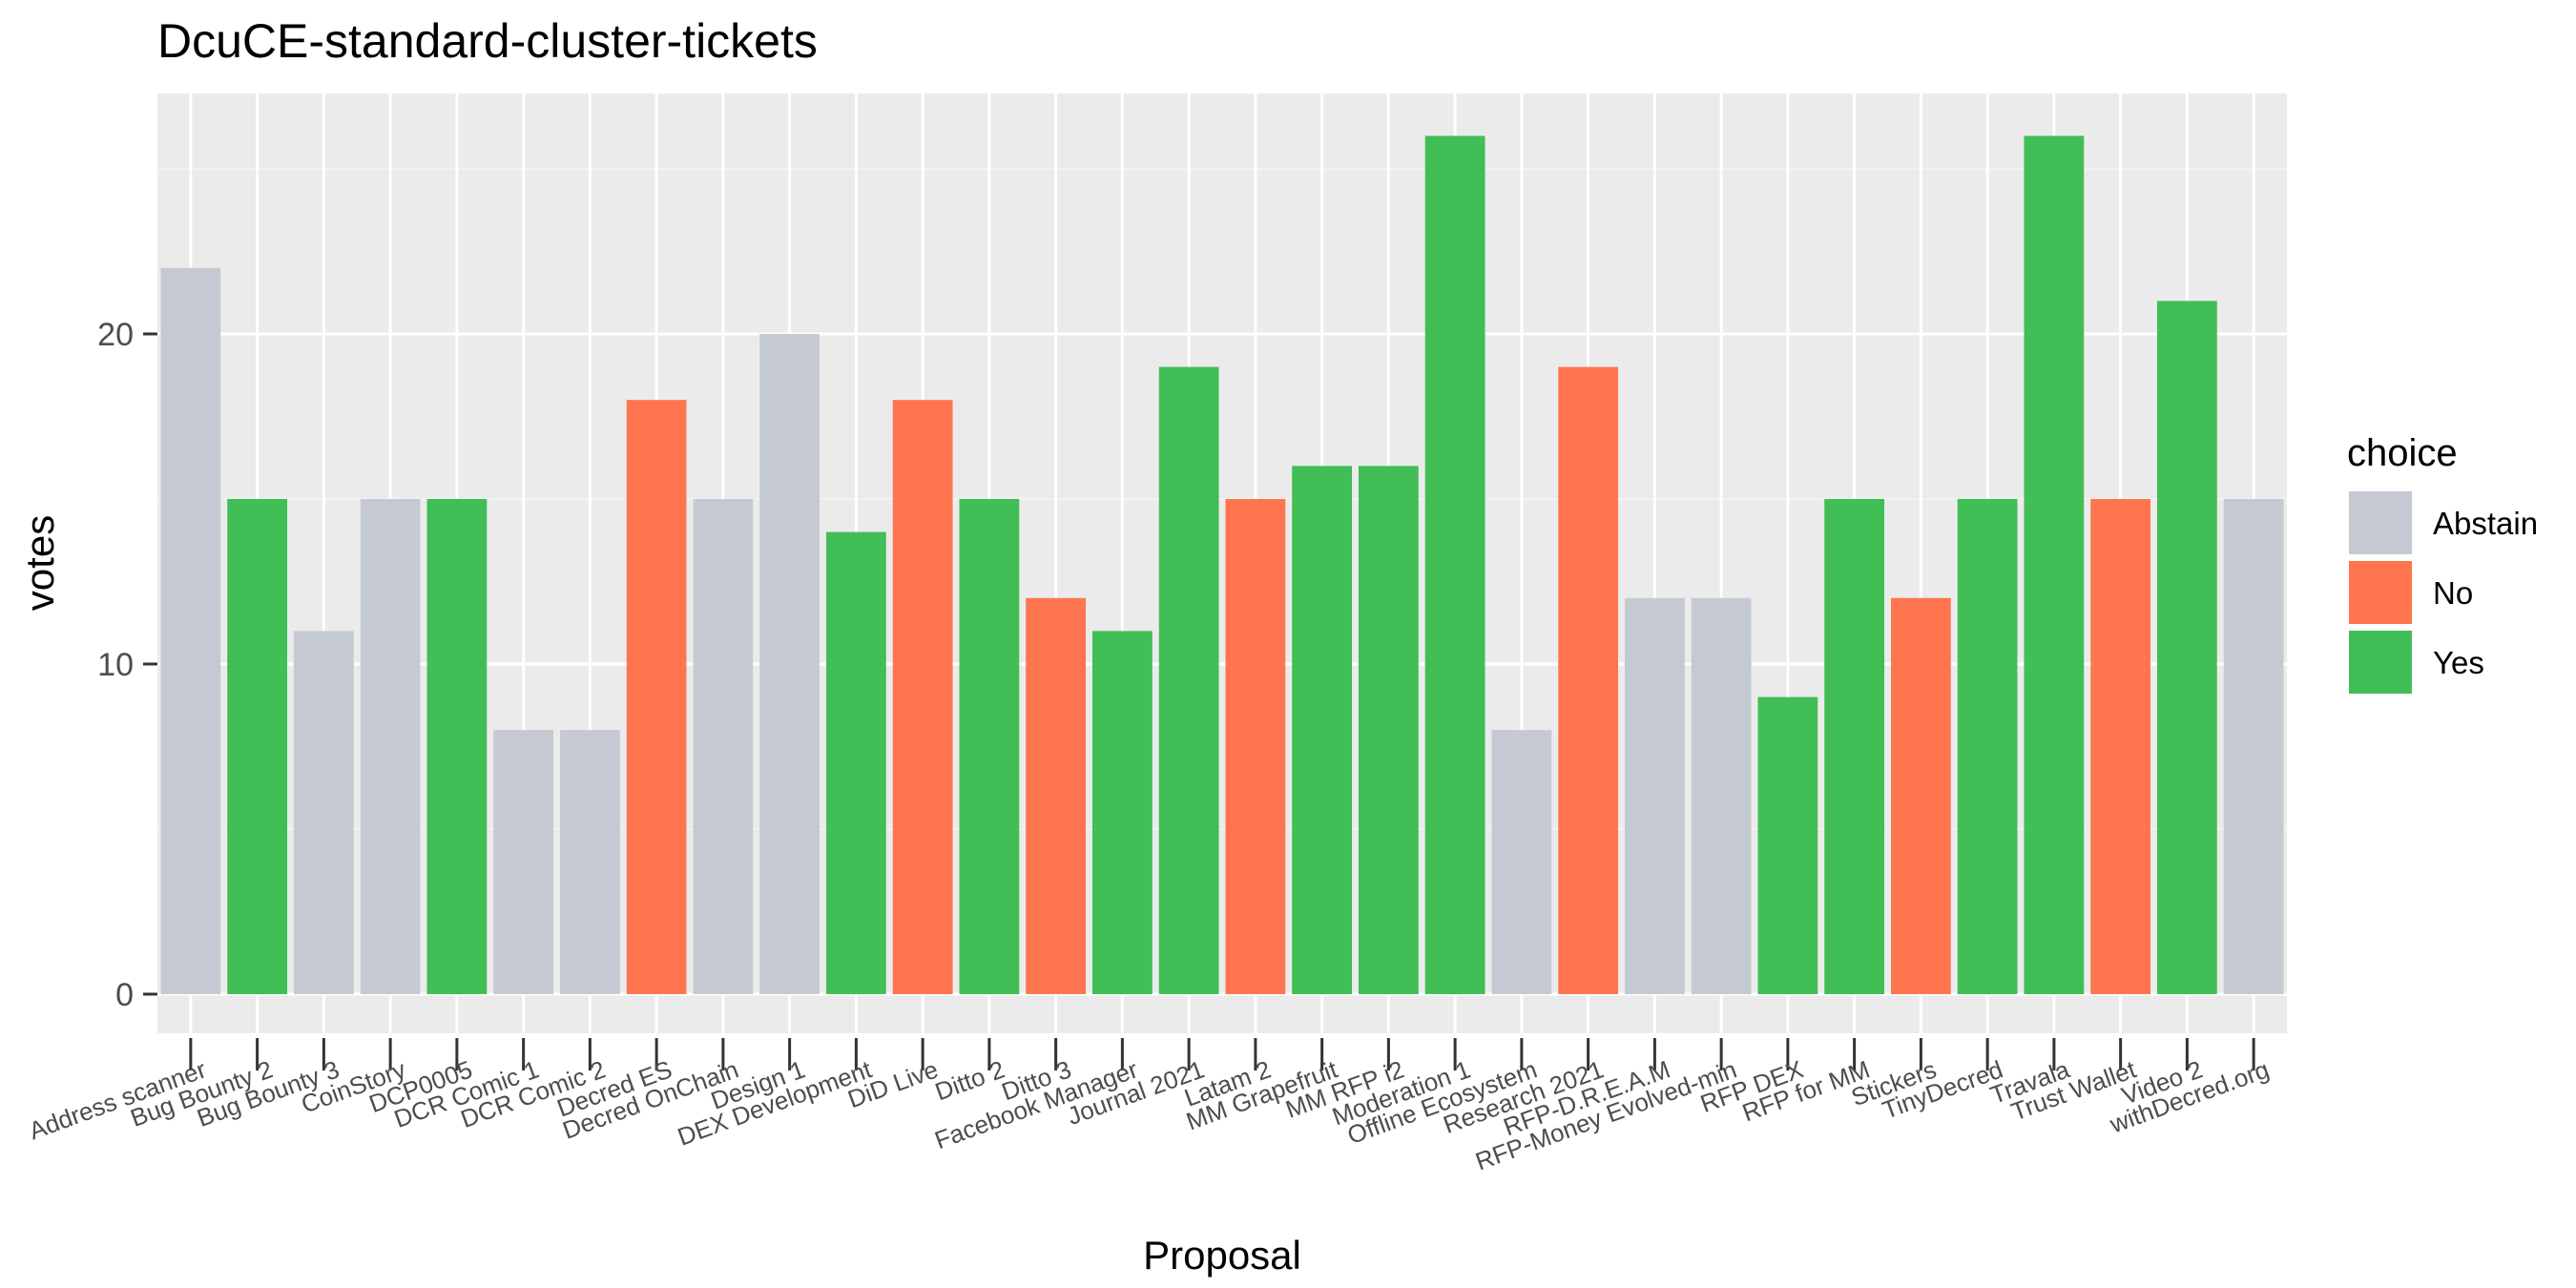 This screenshot has height=1288, width=2576. I want to click on chart-title: DcuCE-standard-cluster-tickets, so click(487, 41).